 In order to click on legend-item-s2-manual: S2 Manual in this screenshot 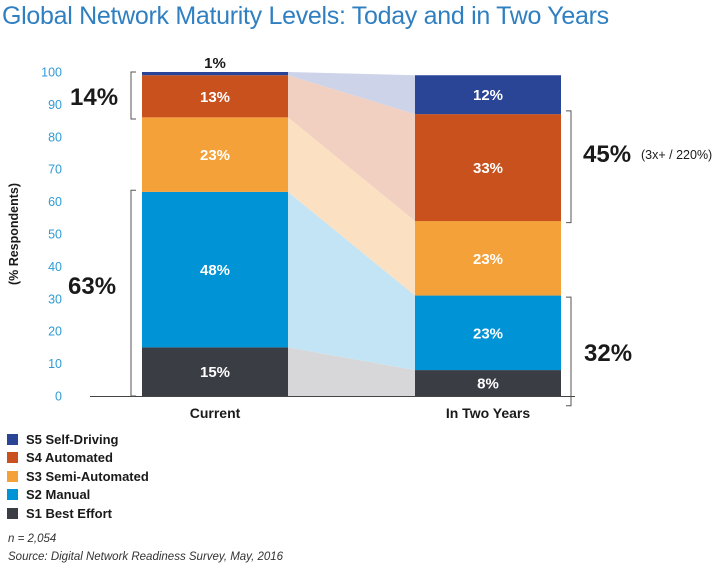, I will do `click(78, 495)`.